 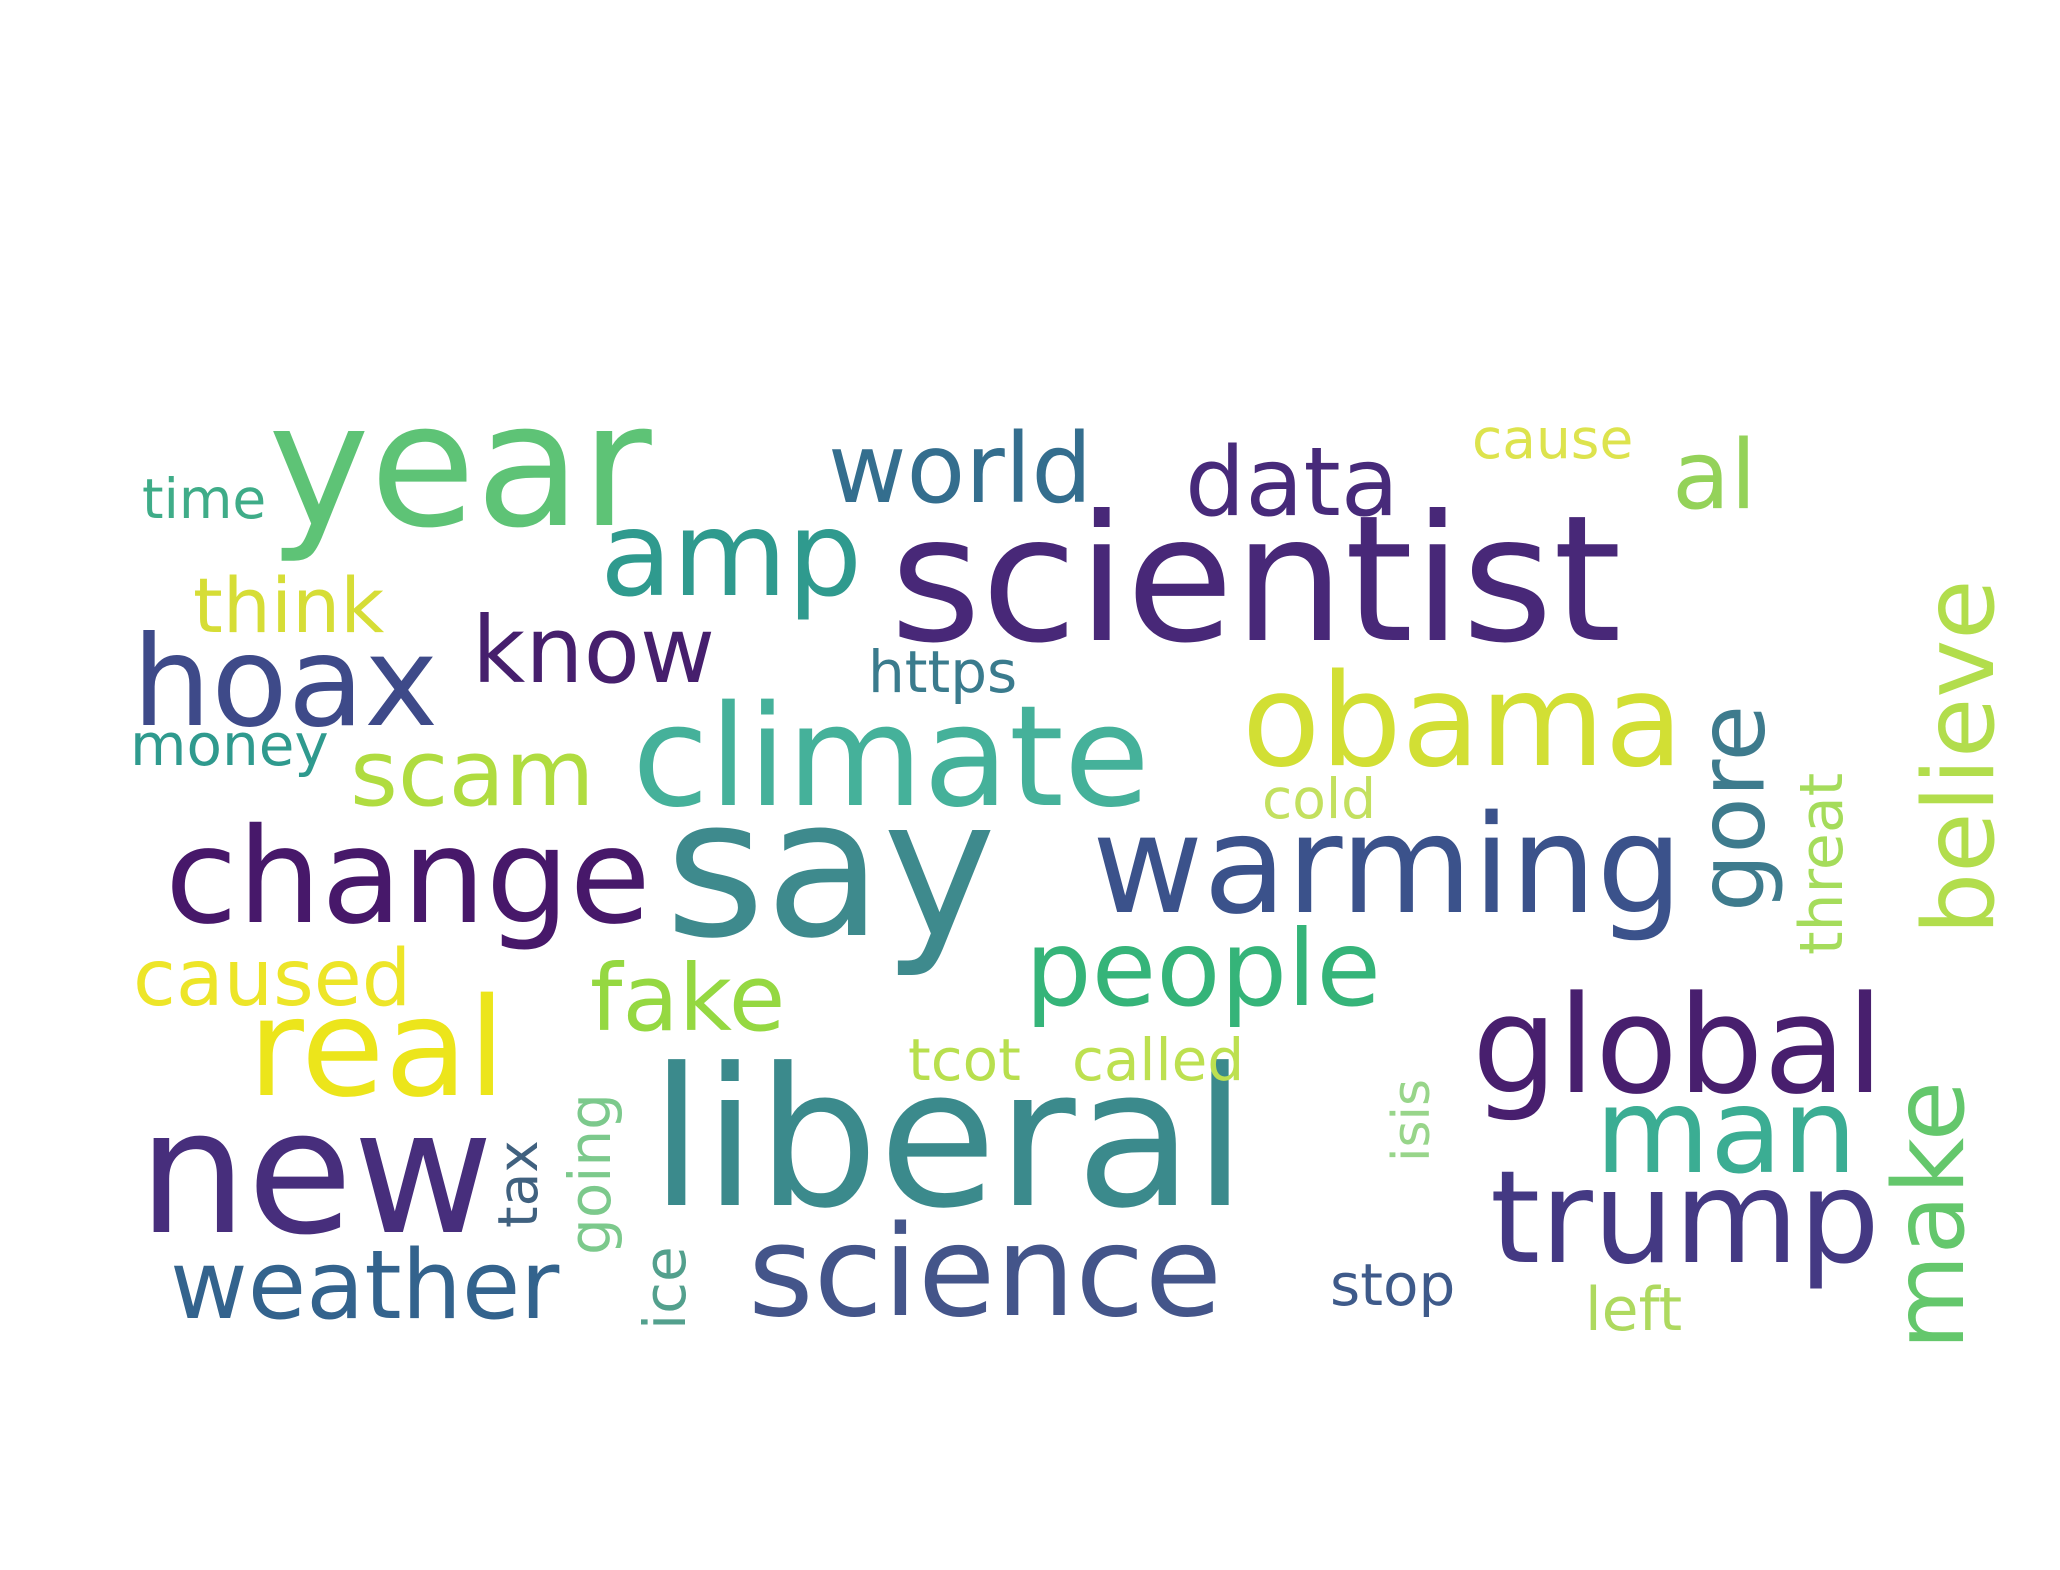 What do you see at coordinates (964, 1060) in the screenshot?
I see `word-tcot: tcot` at bounding box center [964, 1060].